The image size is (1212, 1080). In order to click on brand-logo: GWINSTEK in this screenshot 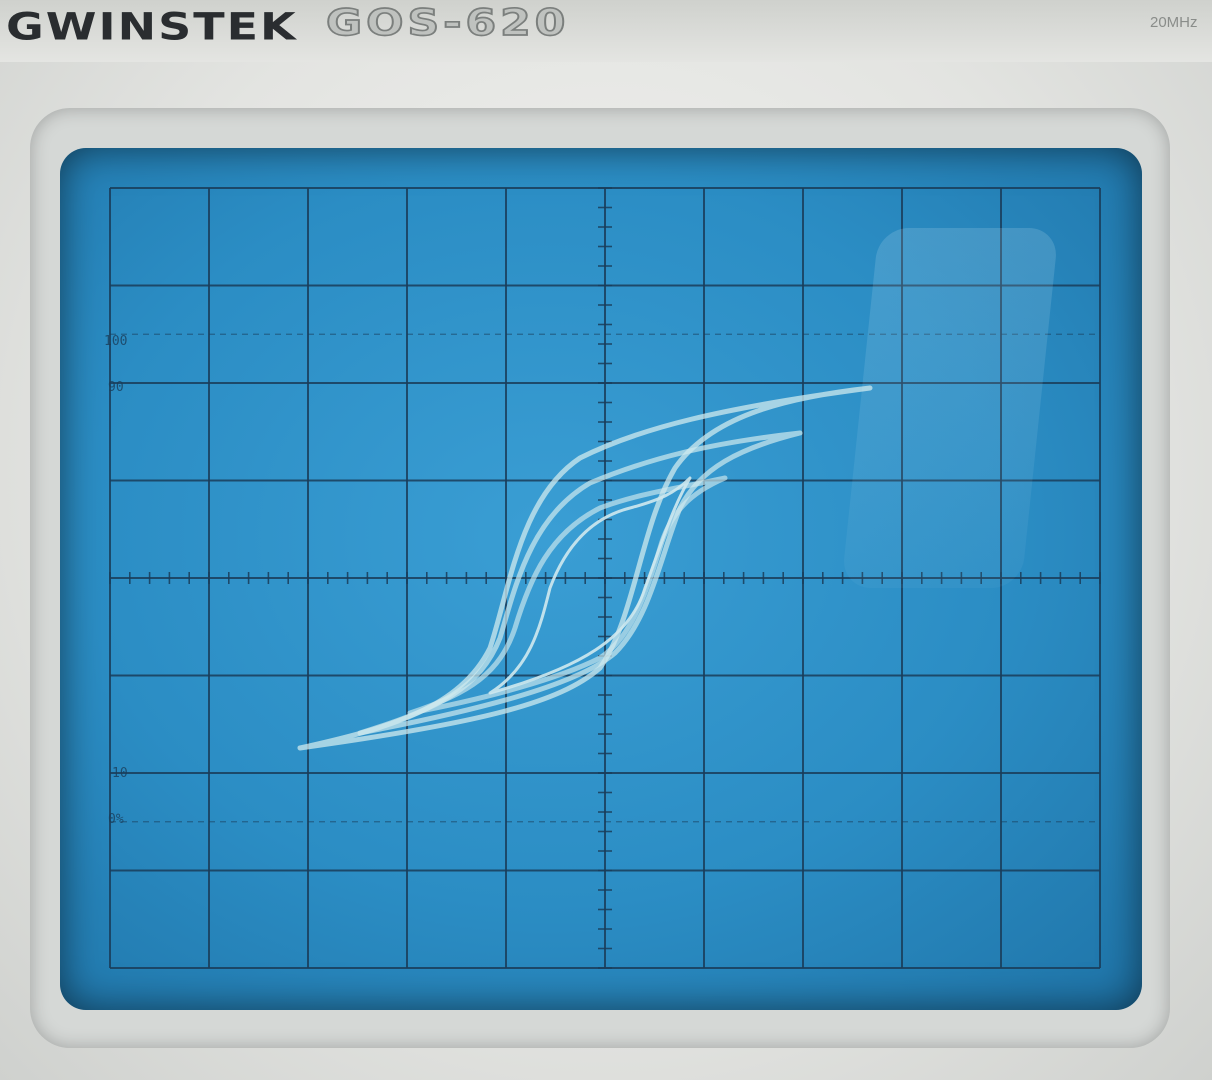, I will do `click(152, 26)`.